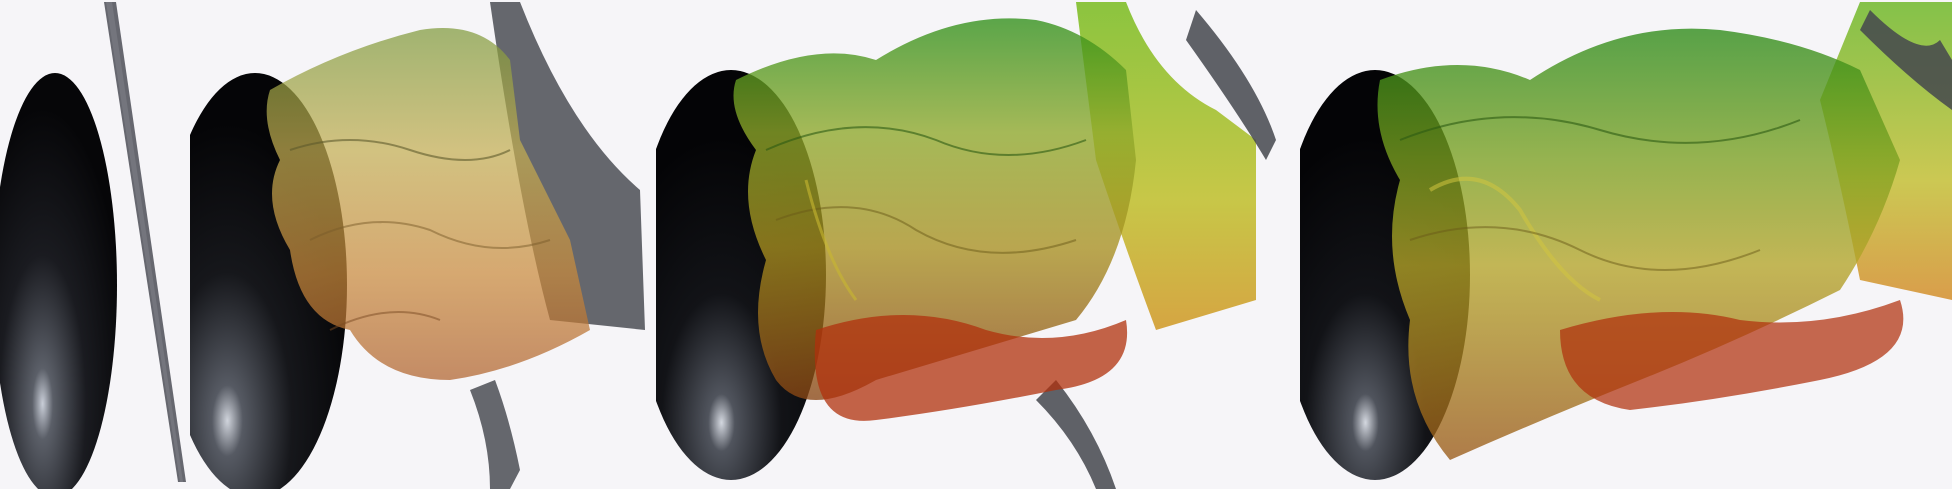 The image size is (1952, 489). I want to click on ellipsoid-shape, so click(58, 281).